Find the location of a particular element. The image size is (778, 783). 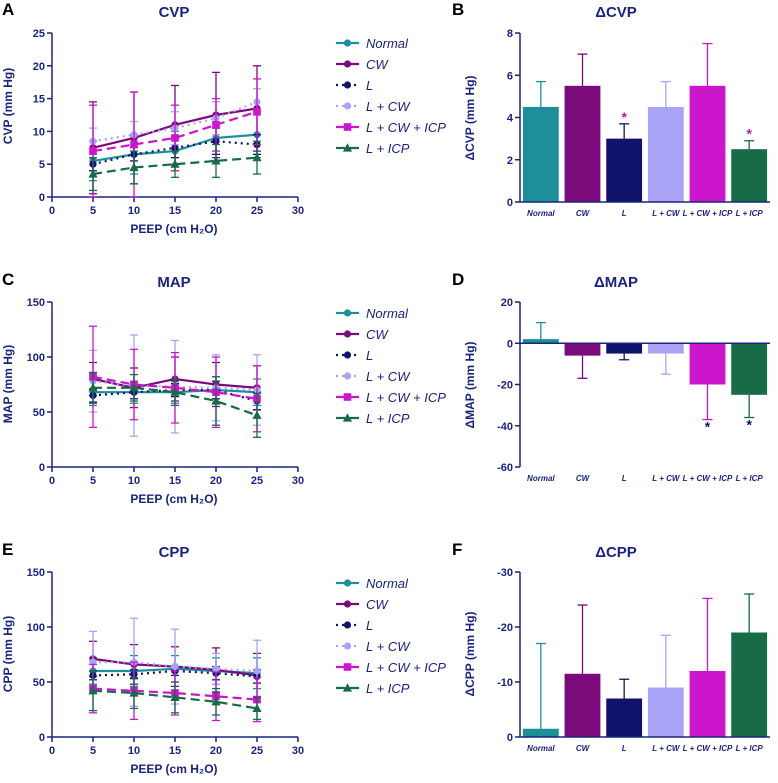

chart-e-legend-l-cw-swatch-marker is located at coordinates (347, 646).